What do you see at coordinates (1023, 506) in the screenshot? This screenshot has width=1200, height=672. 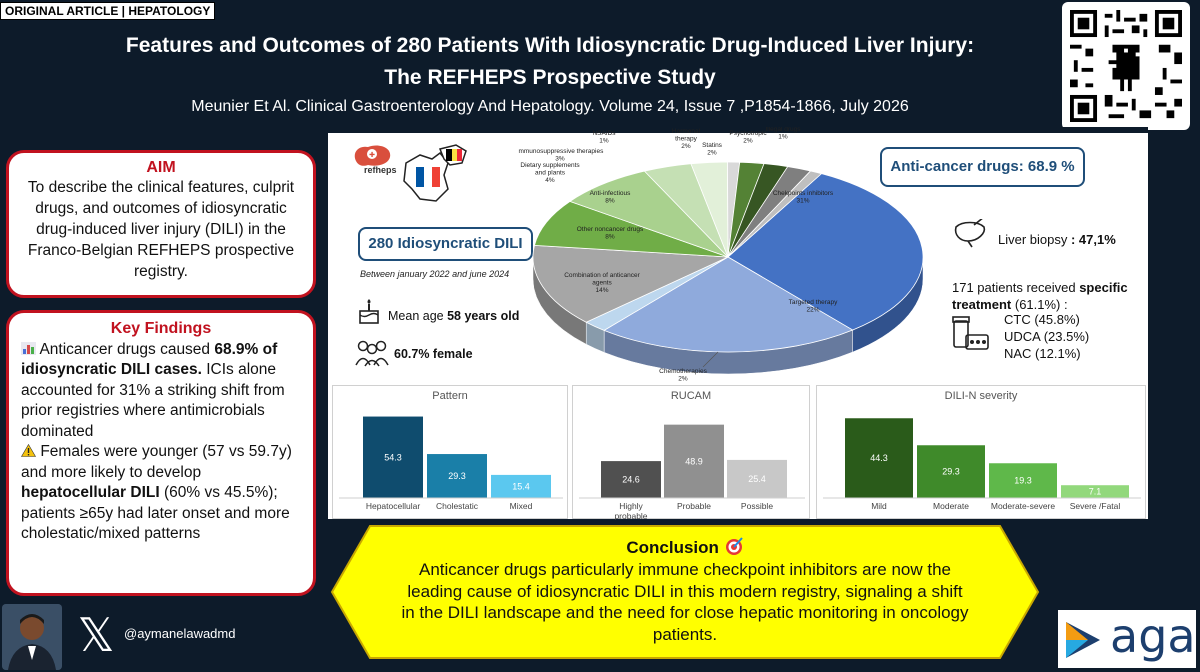 I see `tick-label-dili-n-severity-moderate-severe-0: Moderate-severe` at bounding box center [1023, 506].